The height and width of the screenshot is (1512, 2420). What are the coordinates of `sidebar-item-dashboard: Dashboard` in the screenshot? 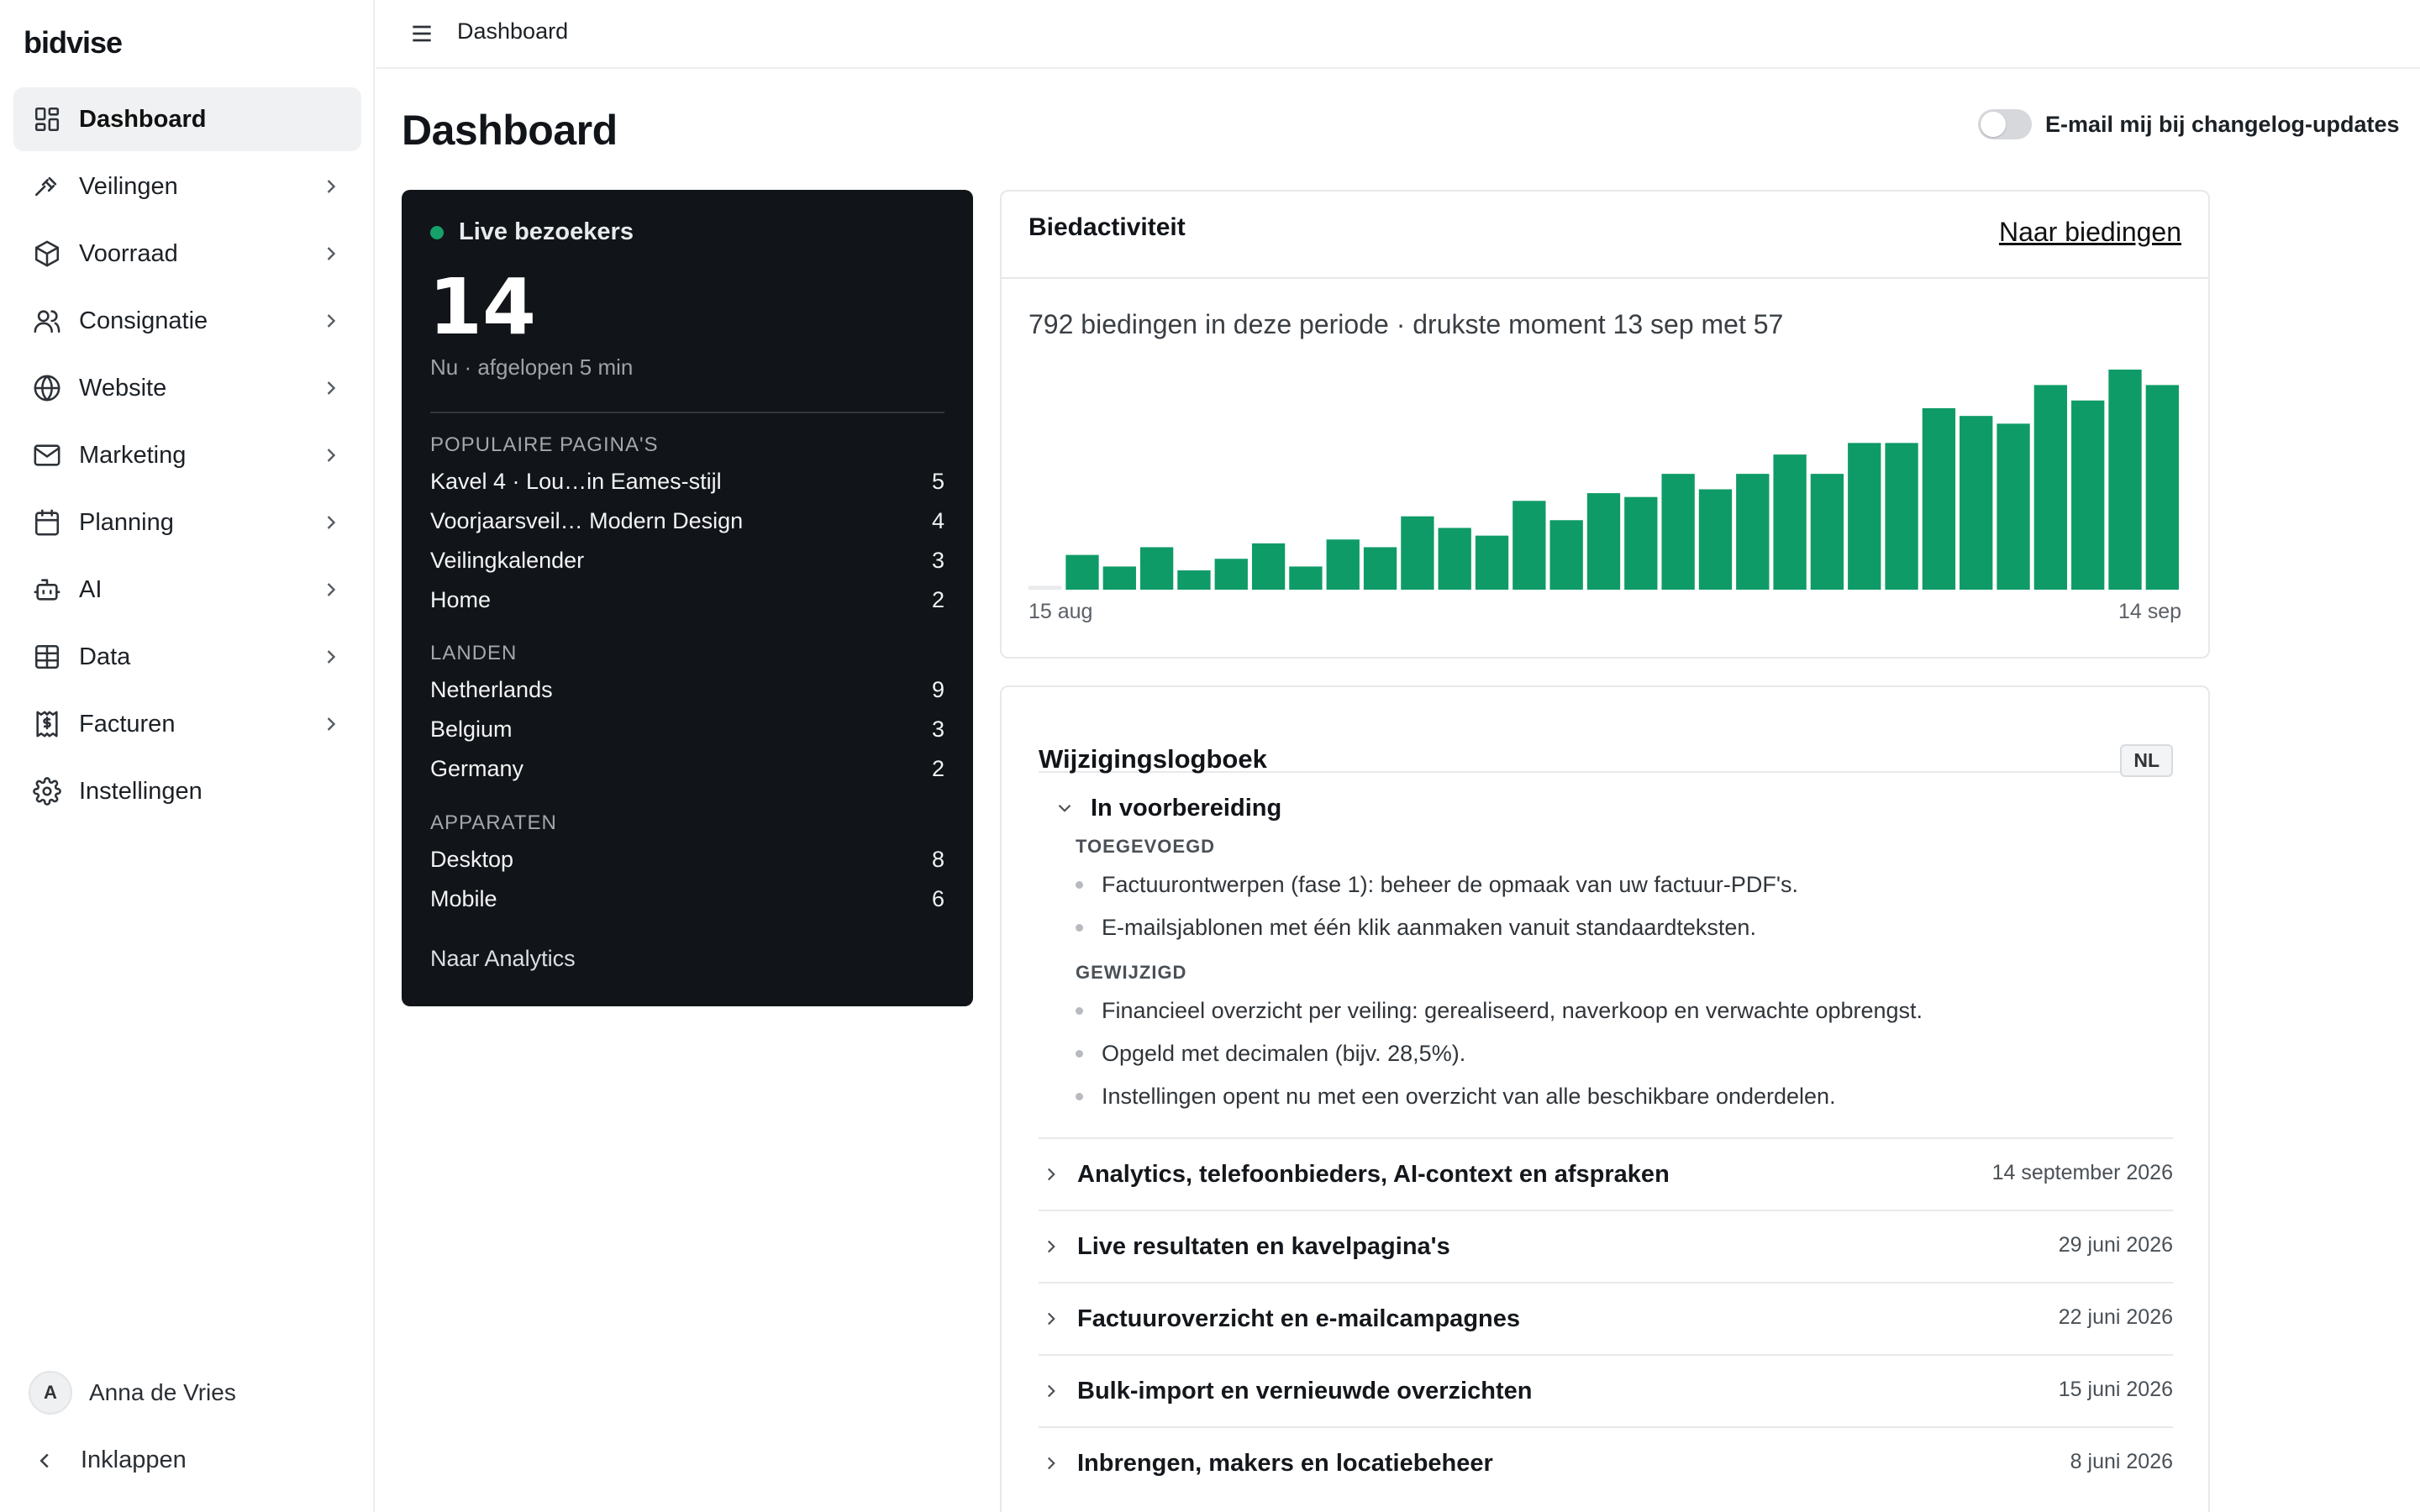 It's located at (187, 119).